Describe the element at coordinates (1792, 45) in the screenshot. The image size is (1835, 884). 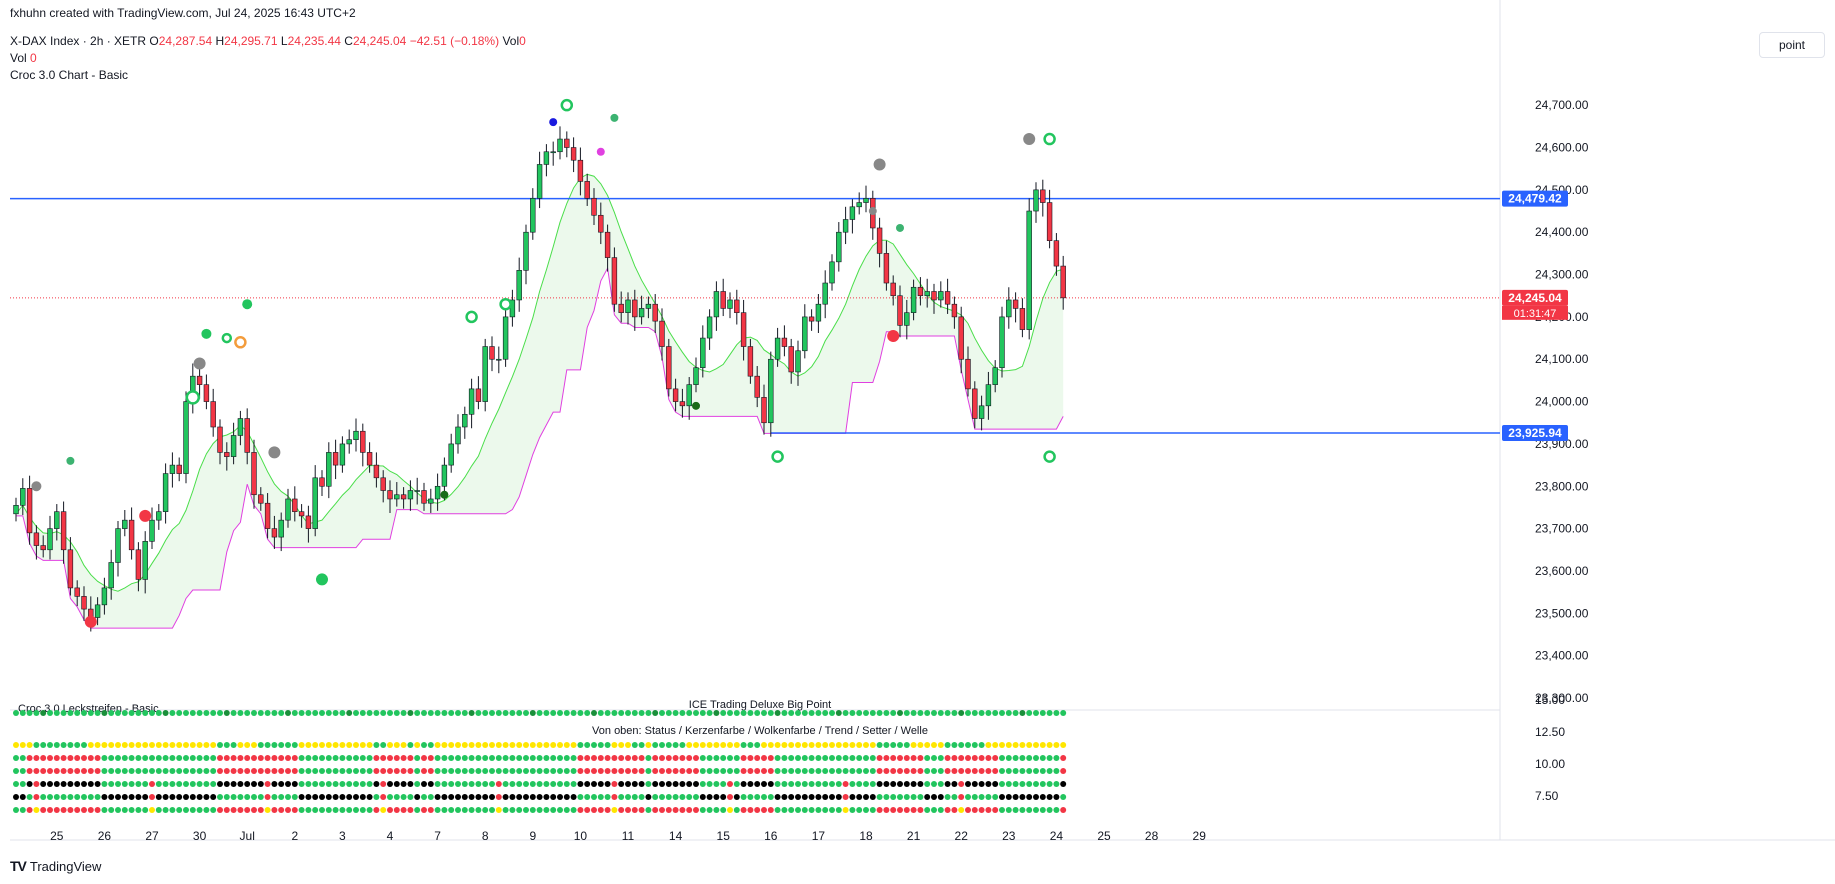
I see `price-scale-mode-button: point` at that location.